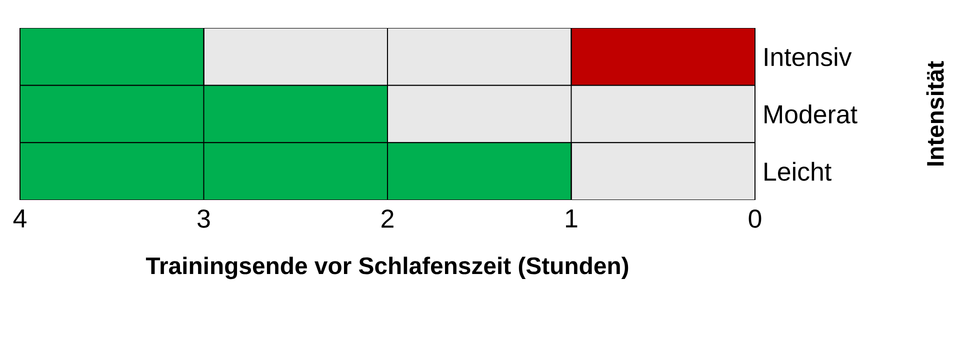 The width and height of the screenshot is (980, 339). I want to click on y-tick-label: Leicht, so click(798, 171).